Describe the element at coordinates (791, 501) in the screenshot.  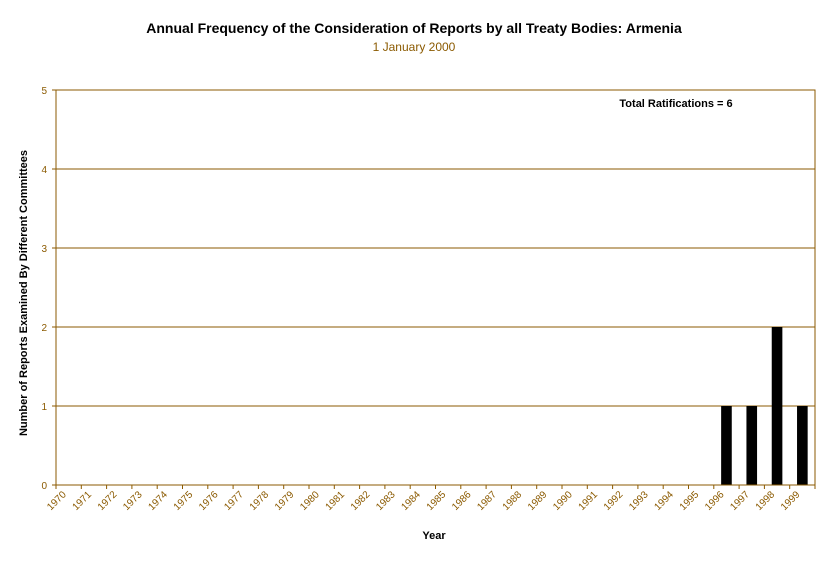
I see `x-tick-label: 1999` at that location.